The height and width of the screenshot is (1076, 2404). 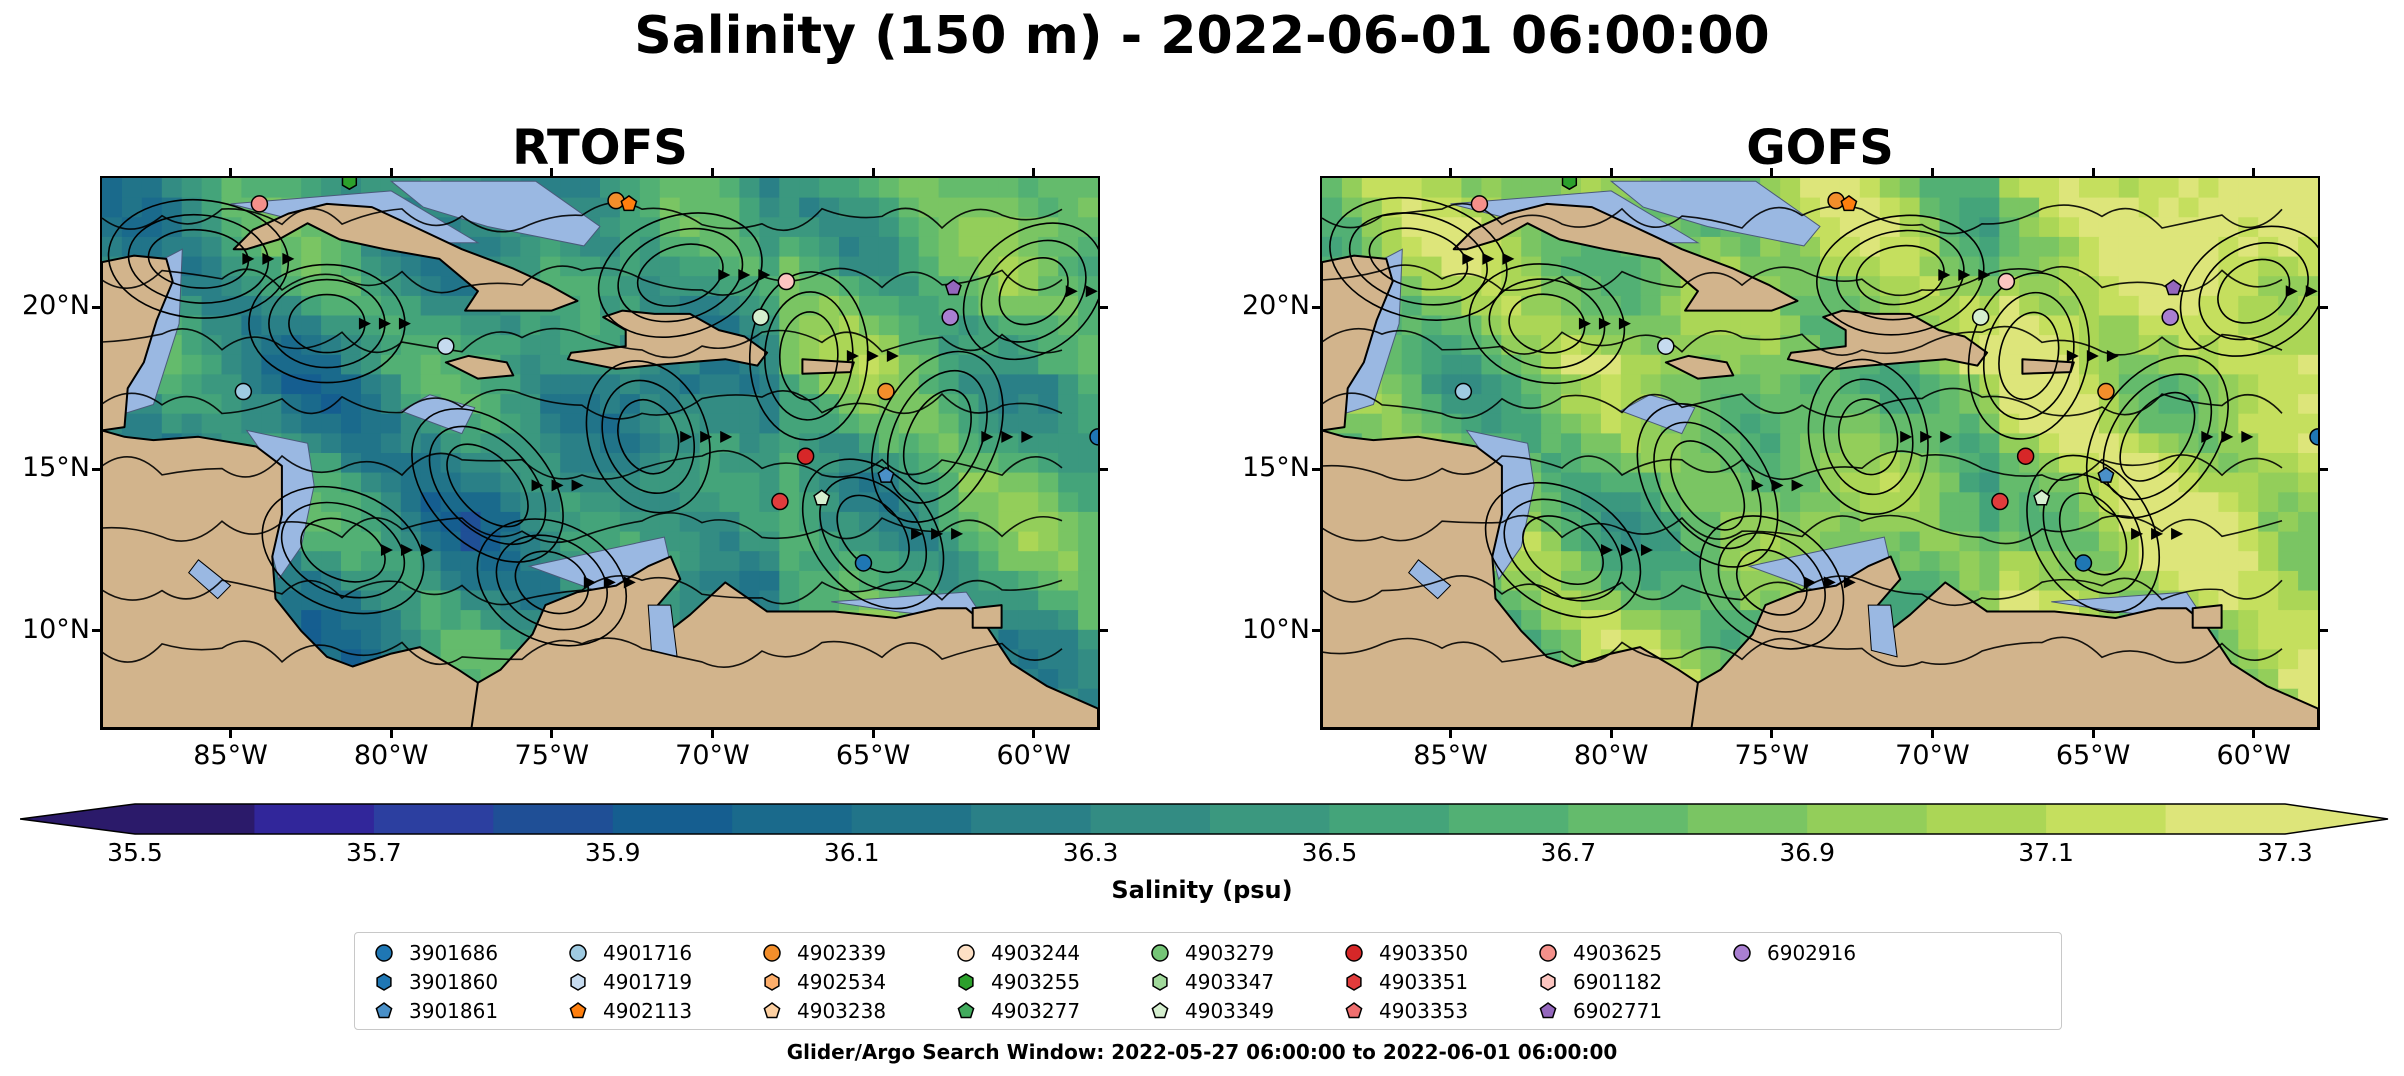 I want to click on colorbar, so click(x=1204, y=819).